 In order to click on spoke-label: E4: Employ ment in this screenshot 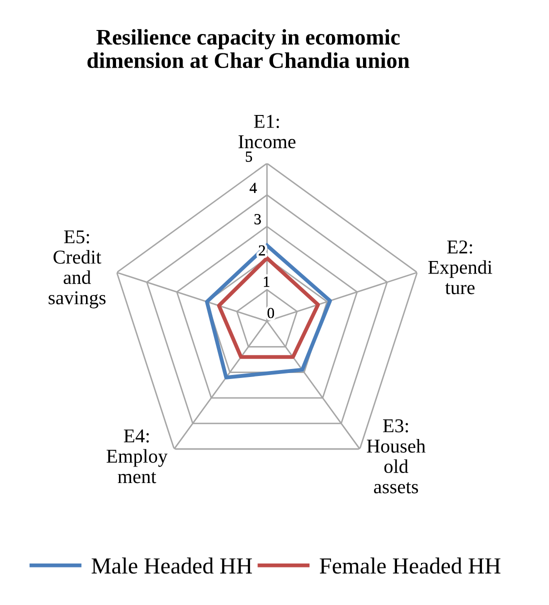, I will do `click(137, 457)`.